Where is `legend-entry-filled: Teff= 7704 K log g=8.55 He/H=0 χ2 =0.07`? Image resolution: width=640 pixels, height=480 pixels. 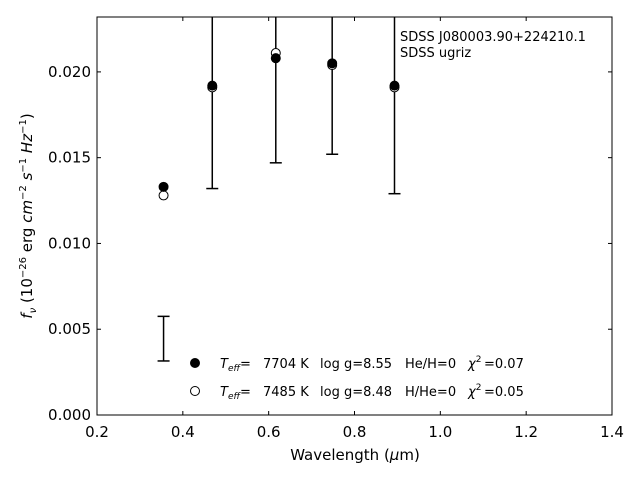
legend-entry-filled: Teff= 7704 K log g=8.55 He/H=0 χ2 =0.07 is located at coordinates (357, 364).